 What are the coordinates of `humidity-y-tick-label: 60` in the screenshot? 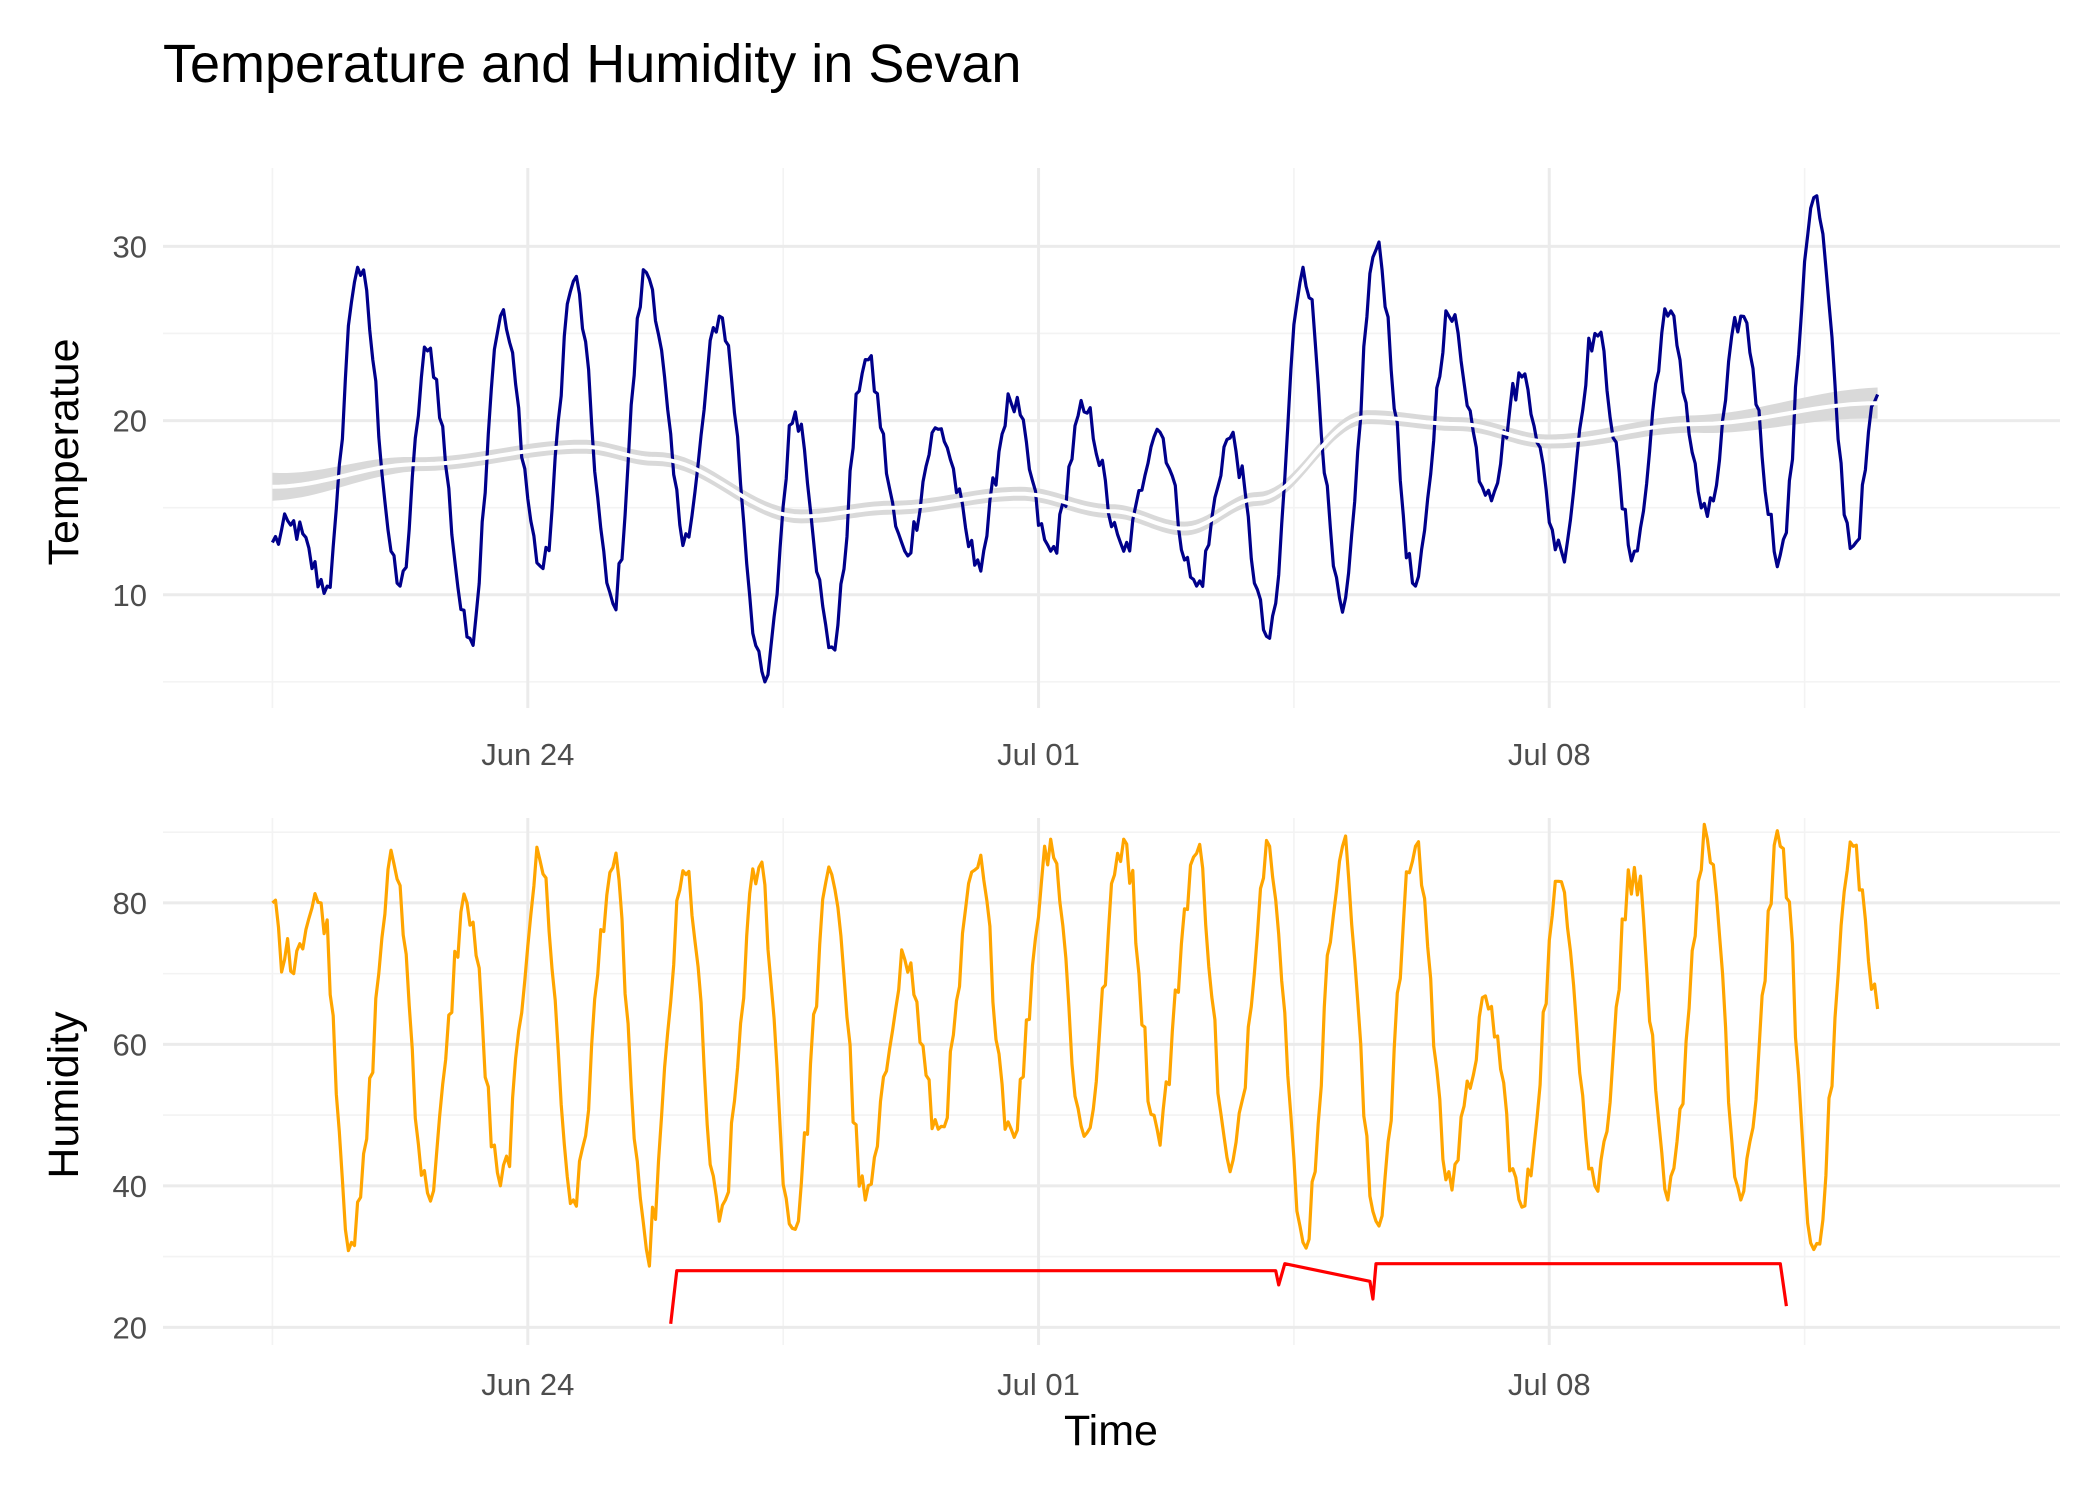 It's located at (130, 1044).